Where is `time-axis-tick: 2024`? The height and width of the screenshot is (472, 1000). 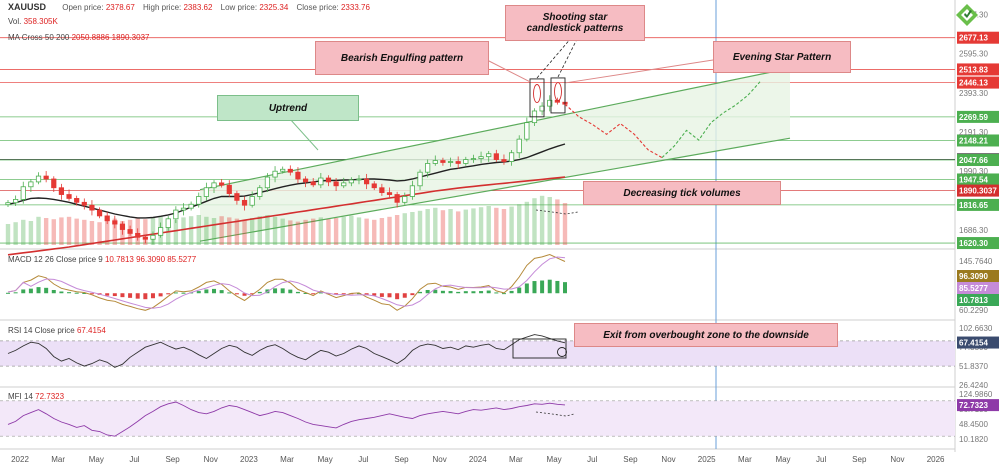
time-axis-tick: 2024 is located at coordinates (478, 459).